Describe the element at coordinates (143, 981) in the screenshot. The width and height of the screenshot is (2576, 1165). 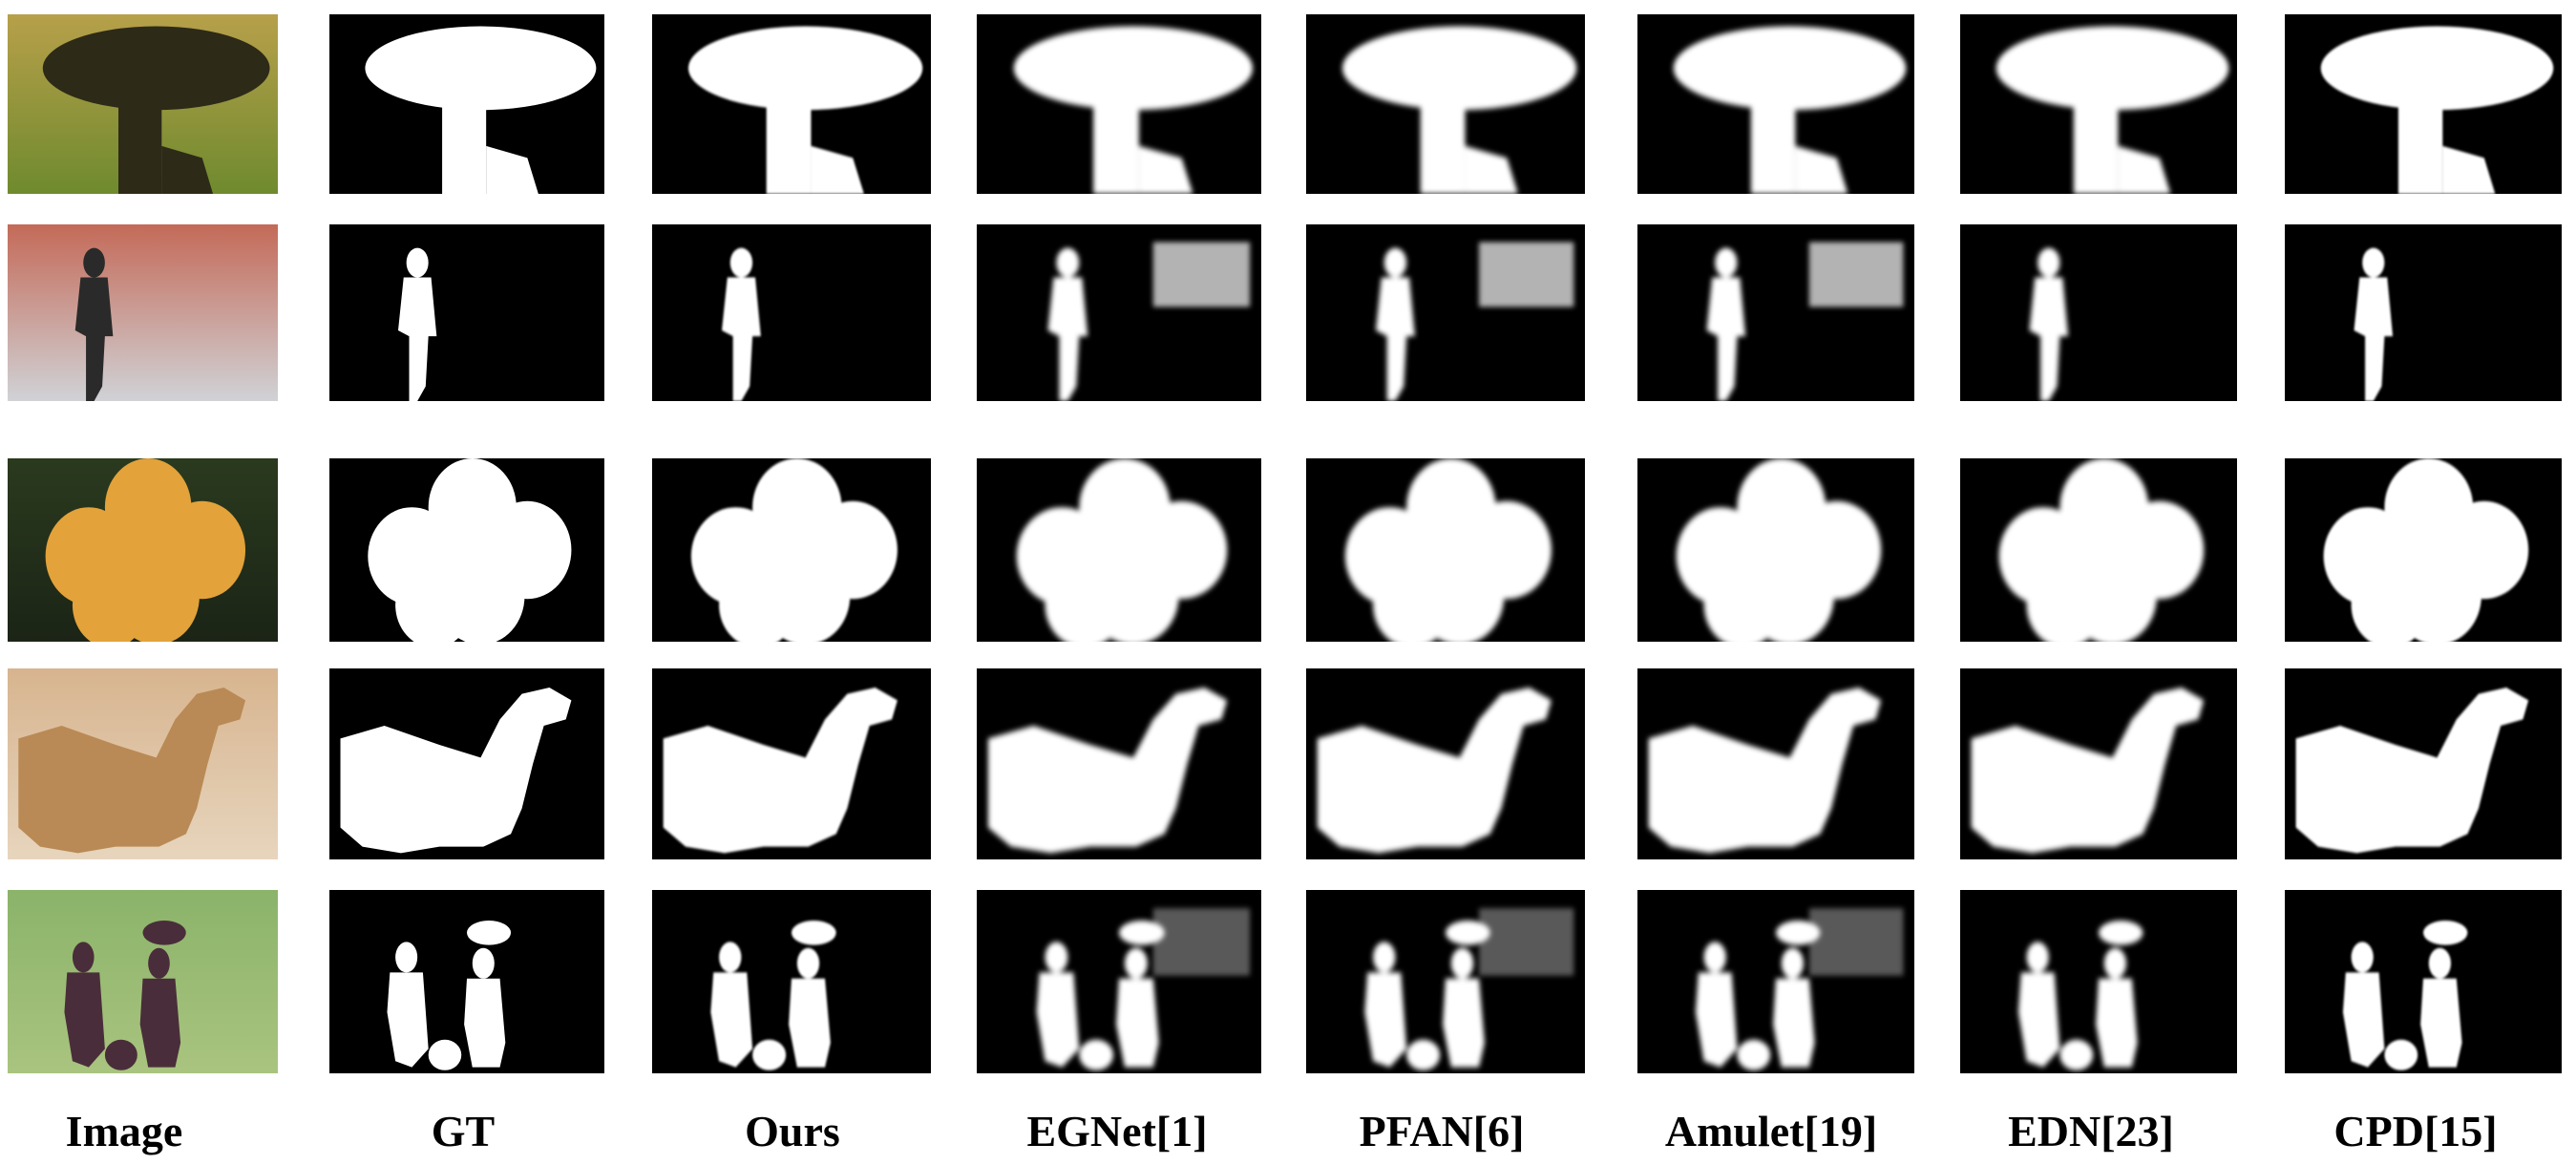
I see `input-image-people-with-umbrella` at that location.